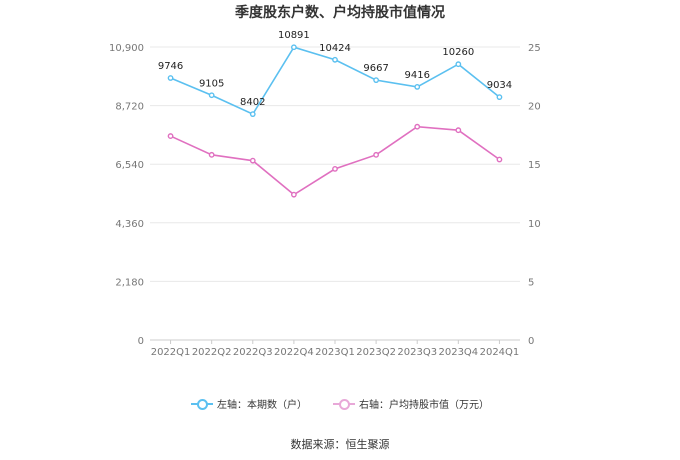  I want to click on legend-item-market-value: 右轴：户均持股市值（万元）, so click(411, 403).